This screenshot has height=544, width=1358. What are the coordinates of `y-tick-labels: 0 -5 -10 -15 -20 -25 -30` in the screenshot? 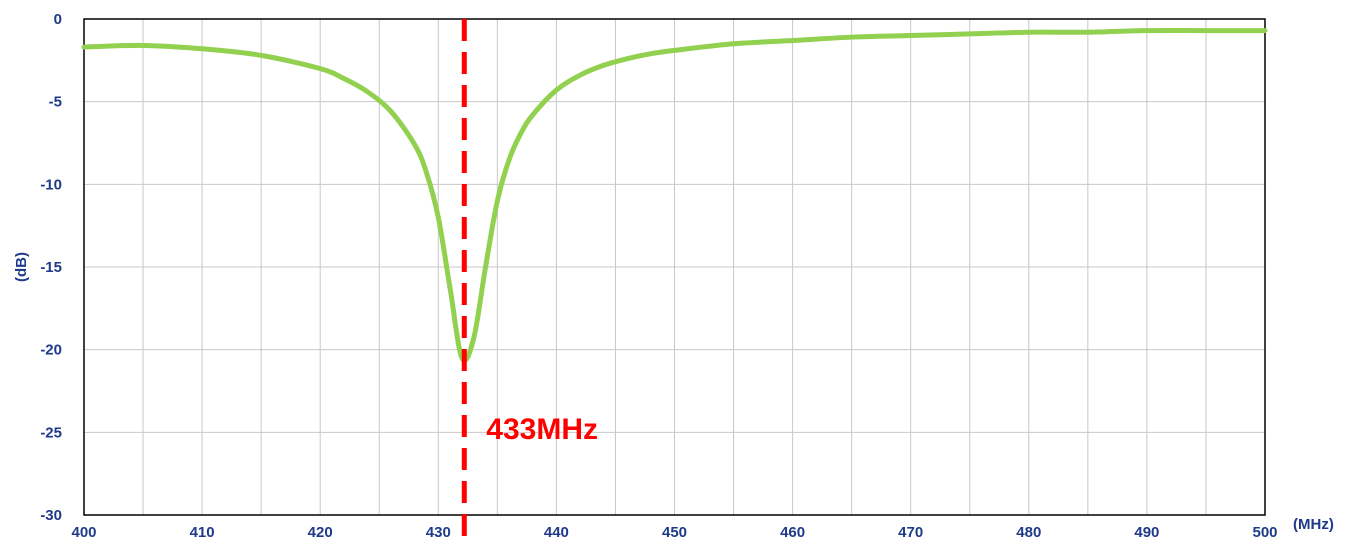 It's located at (51, 267).